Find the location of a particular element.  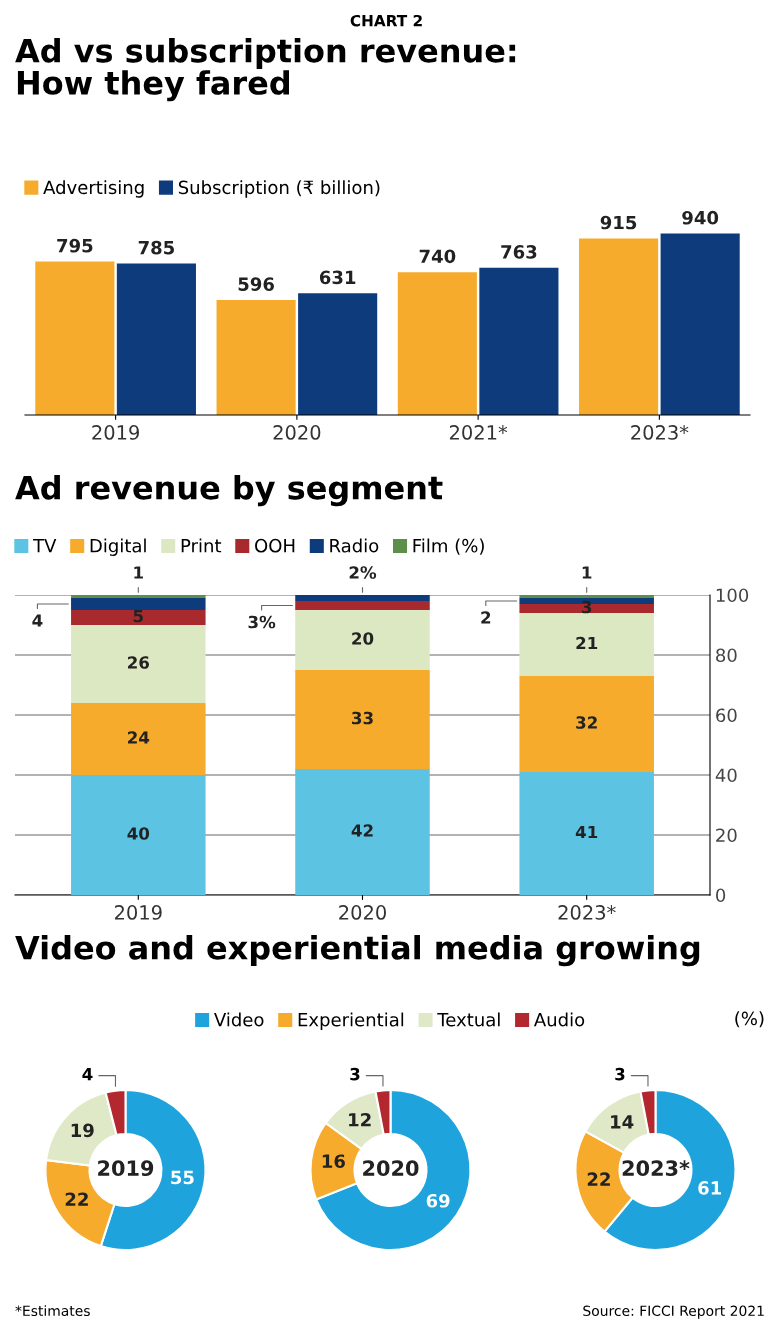

legend-label: TV is located at coordinates (45, 546).